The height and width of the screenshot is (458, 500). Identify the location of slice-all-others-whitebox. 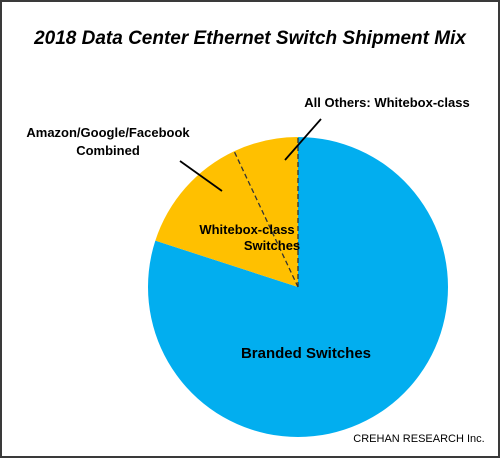
(266, 212).